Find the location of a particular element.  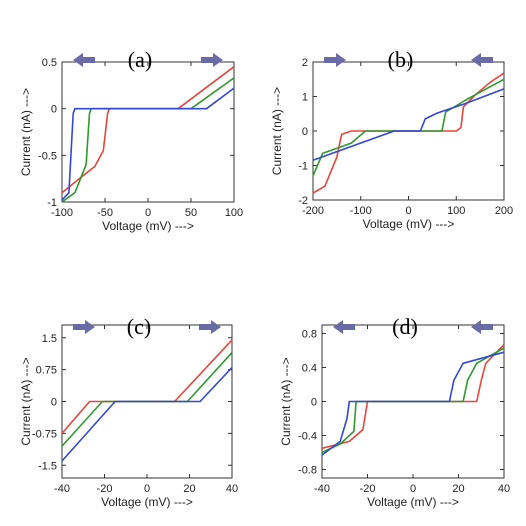

y-tick-label: 0.4 is located at coordinates (309, 369).